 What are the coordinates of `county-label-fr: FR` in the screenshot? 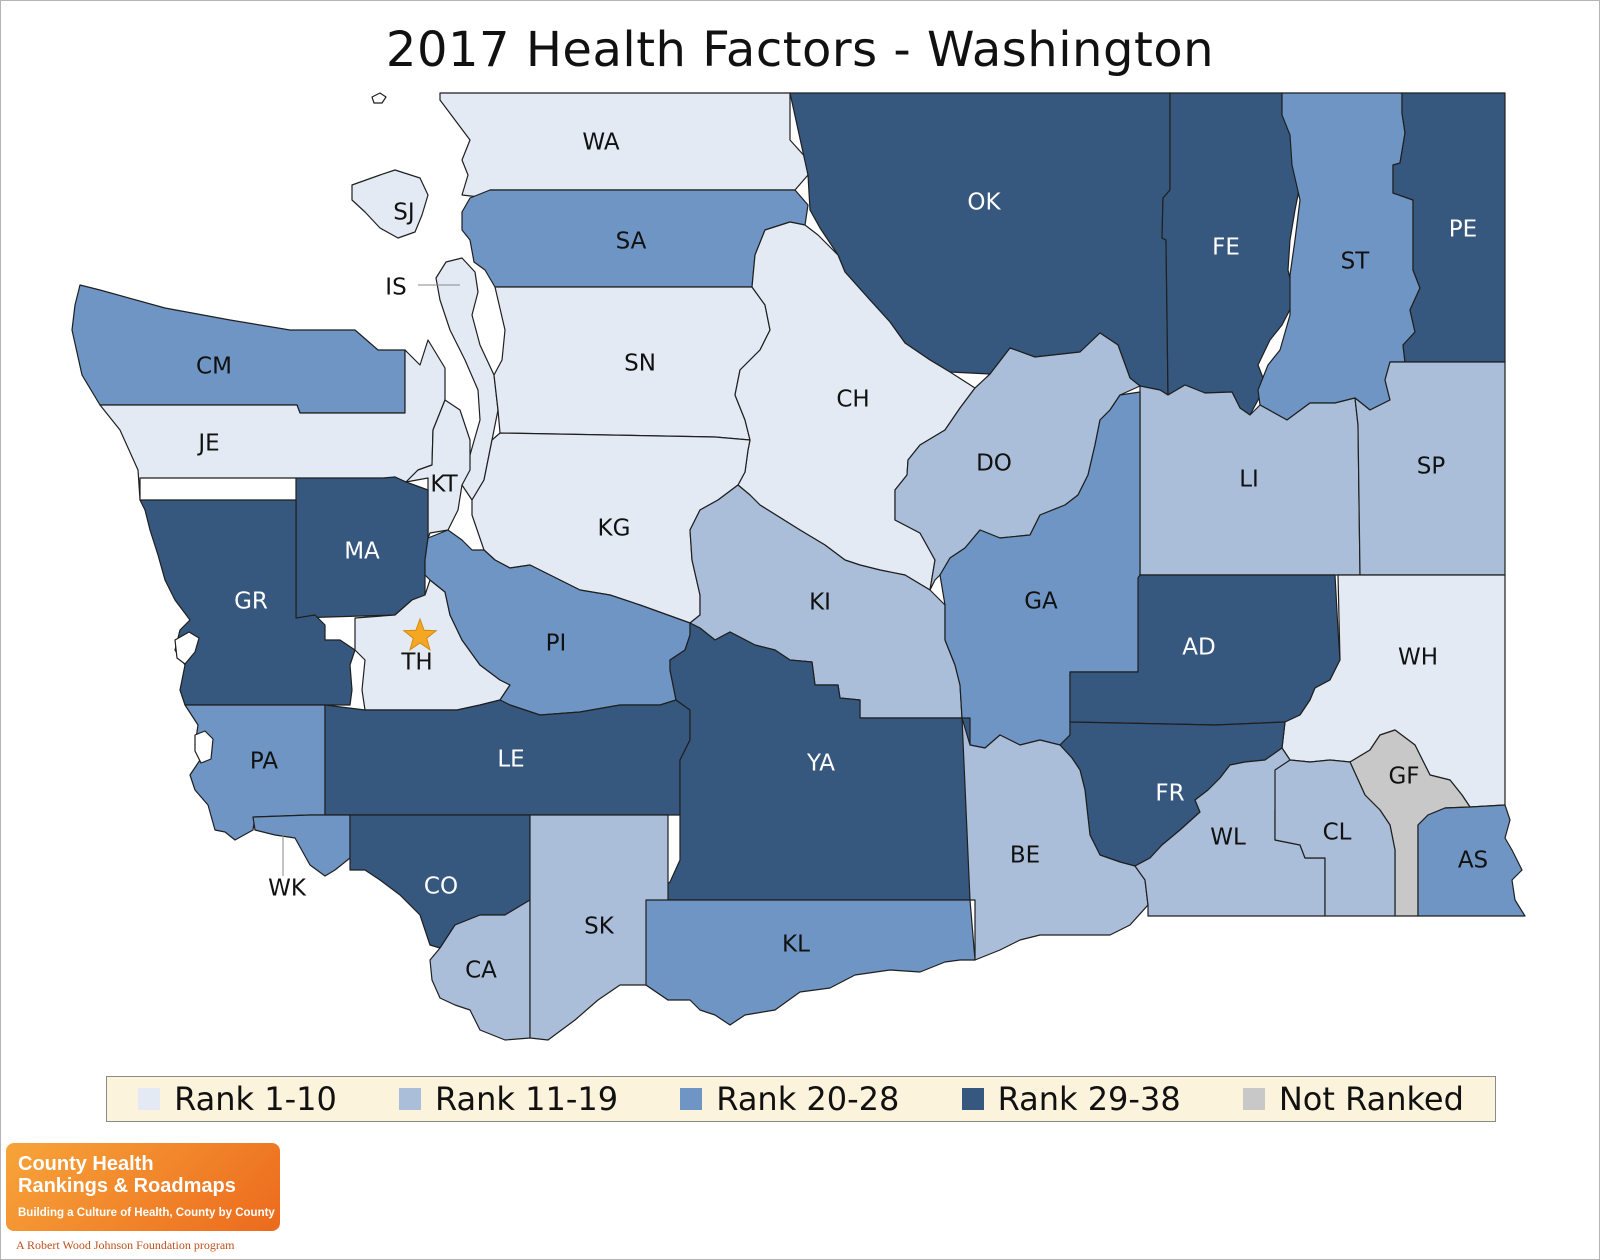 It's located at (1169, 794).